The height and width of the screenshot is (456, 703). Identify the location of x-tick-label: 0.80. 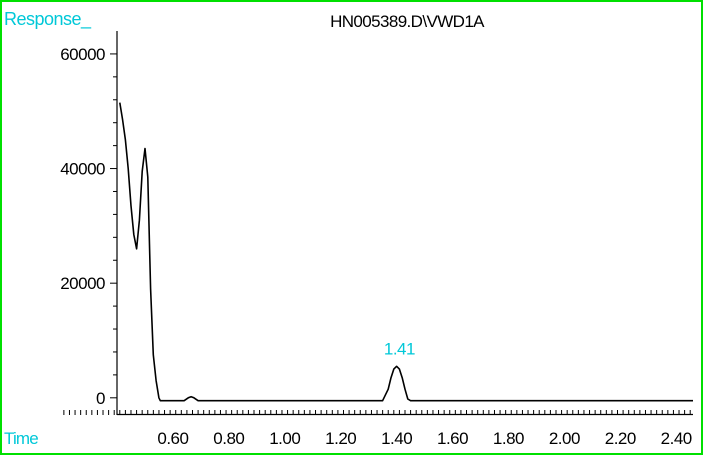
(228, 438).